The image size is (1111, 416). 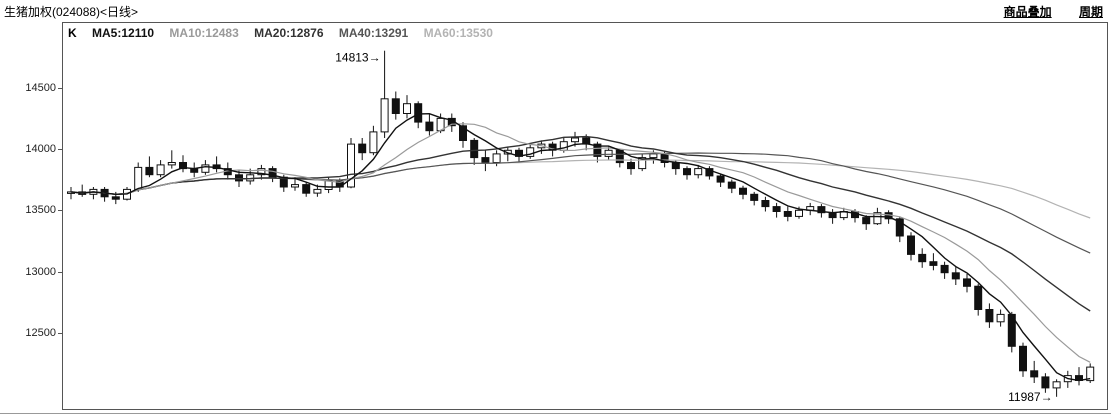 What do you see at coordinates (72, 33) in the screenshot?
I see `kline-indicator-label: K` at bounding box center [72, 33].